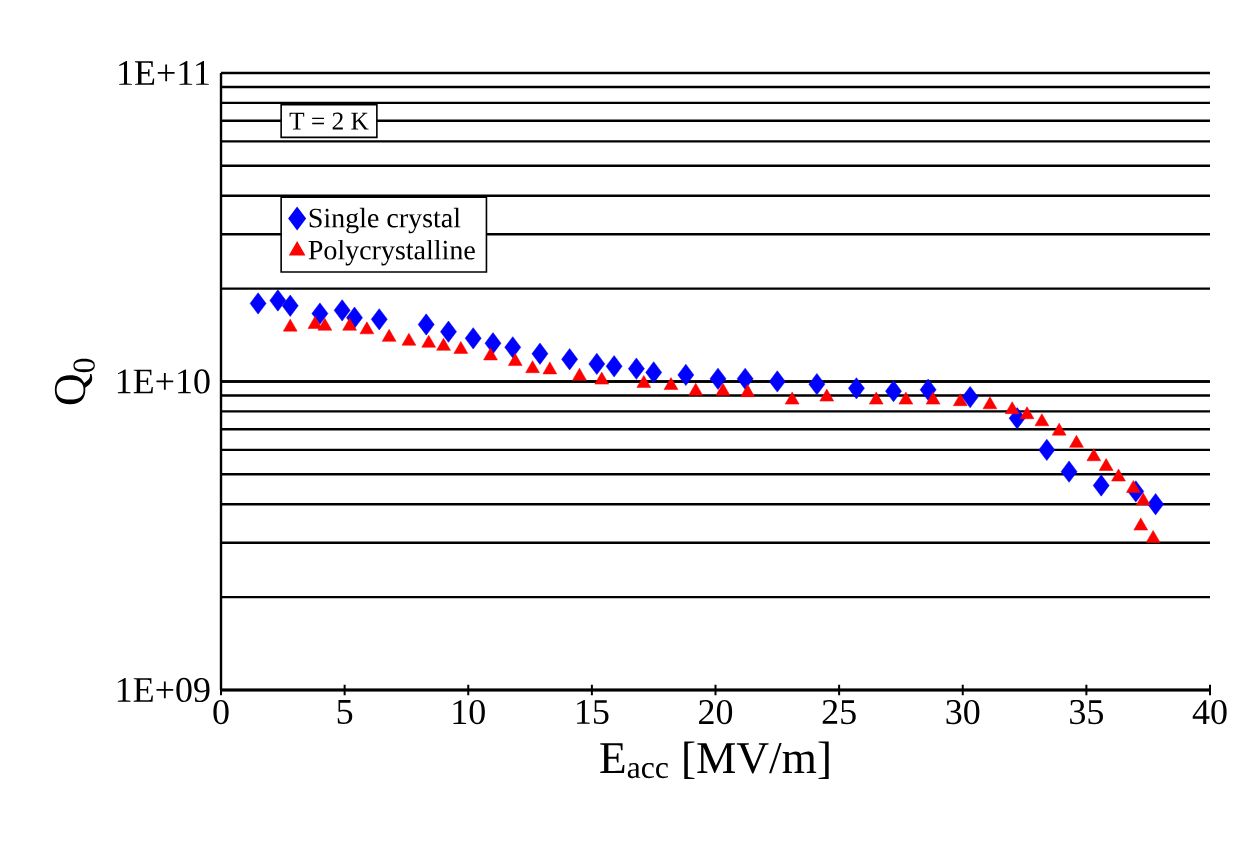 The height and width of the screenshot is (845, 1238). Describe the element at coordinates (391, 252) in the screenshot. I see `legend-label: Polycrystalline` at that location.